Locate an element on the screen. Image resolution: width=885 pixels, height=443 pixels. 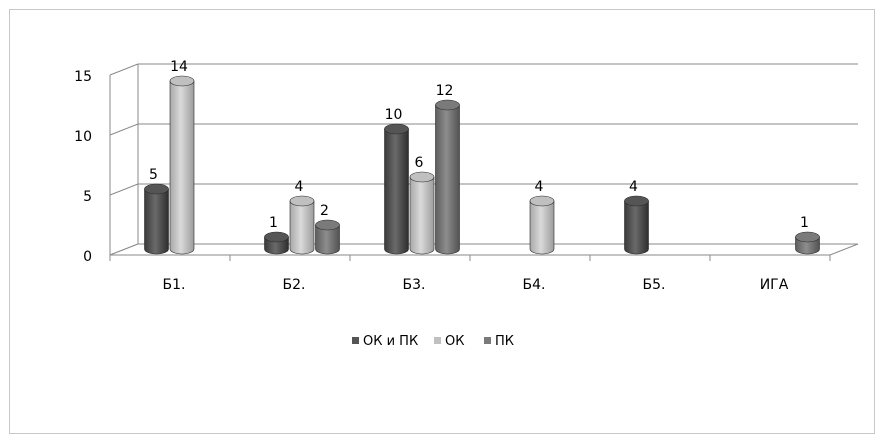
legend-label: ОК is located at coordinates (454, 341).